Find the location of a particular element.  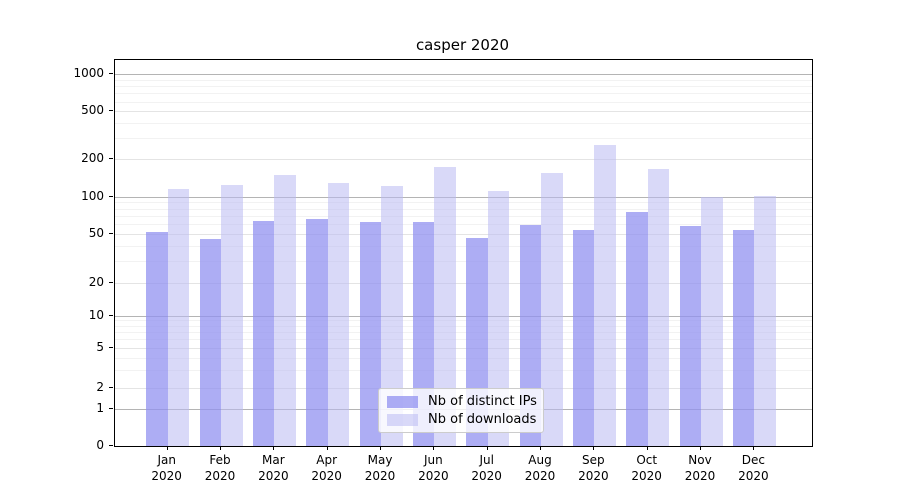

bar-ips-nov is located at coordinates (690, 335).